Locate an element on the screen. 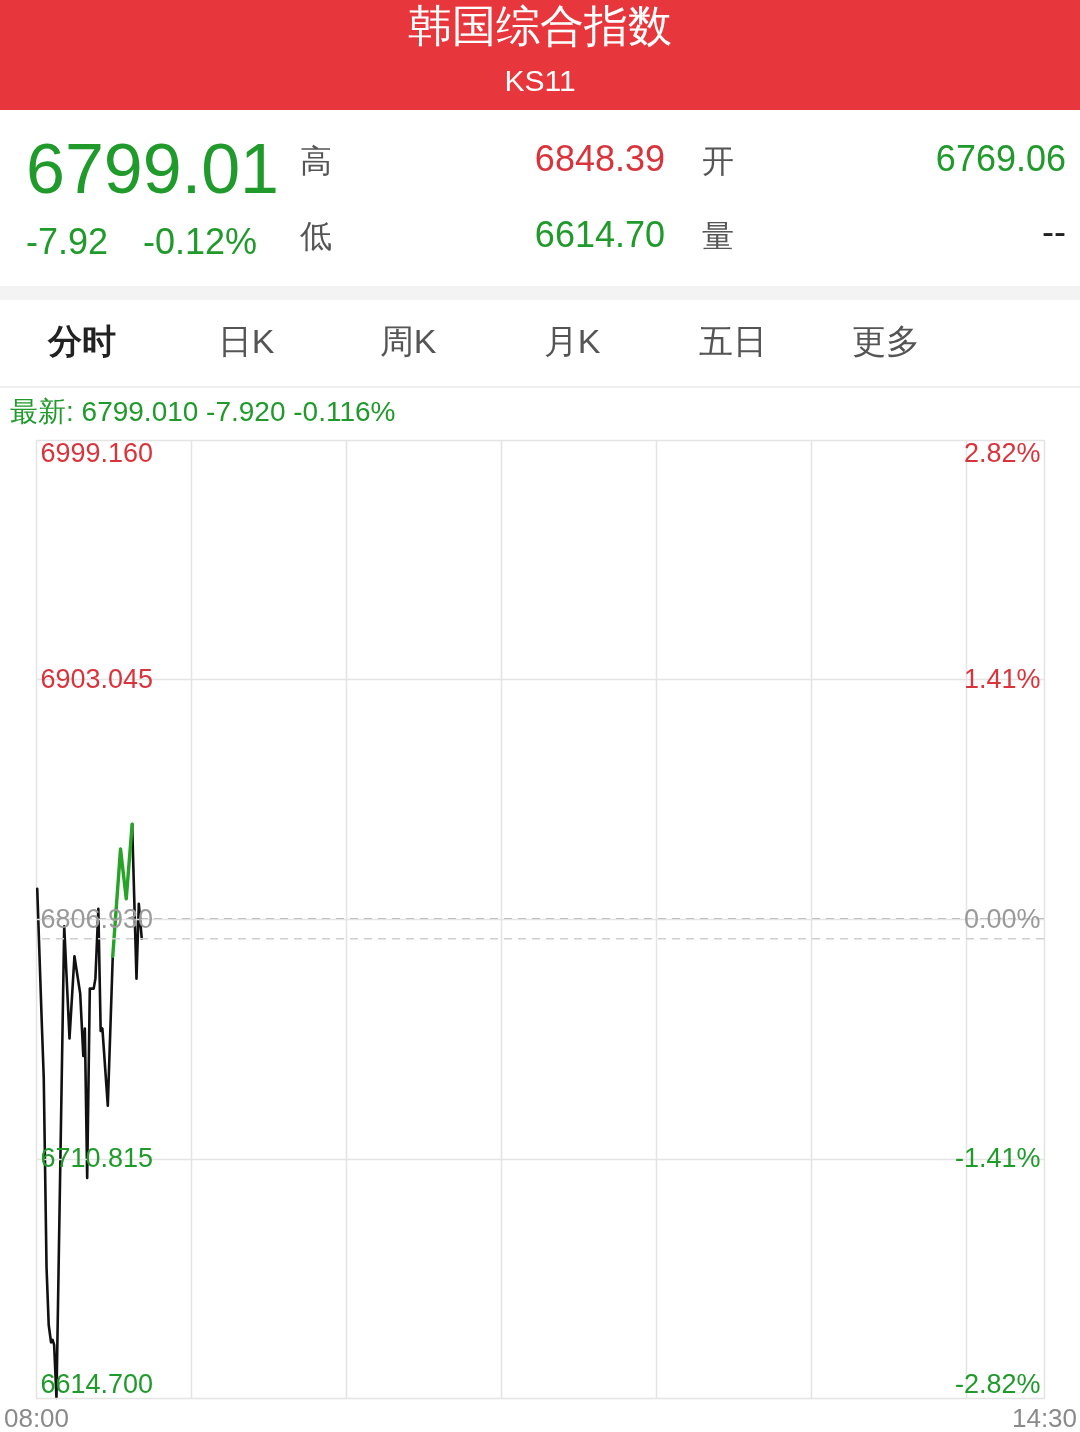 This screenshot has width=1080, height=1432. chart-title: 韩国综合指数 is located at coordinates (540, 25).